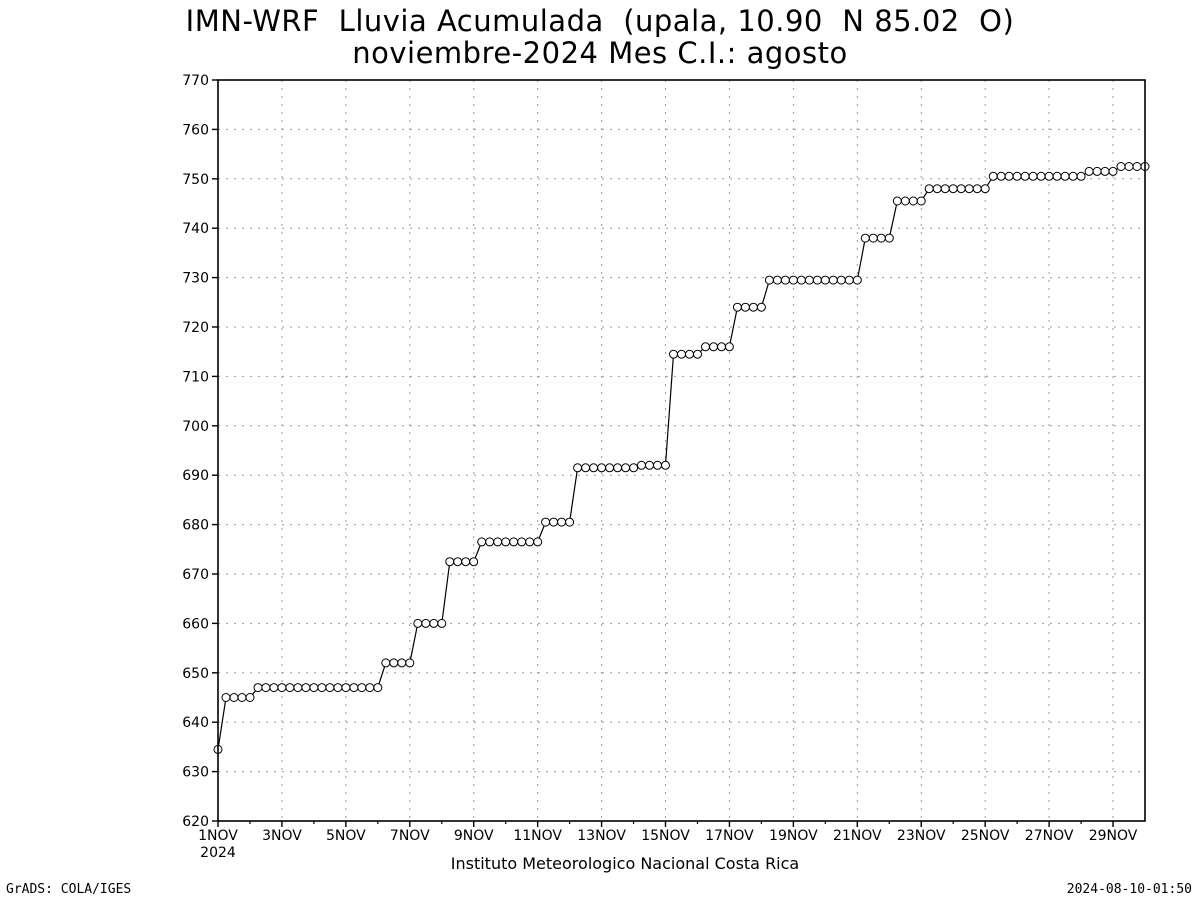 This screenshot has width=1200, height=900. I want to click on y-tick-label: 640, so click(195, 723).